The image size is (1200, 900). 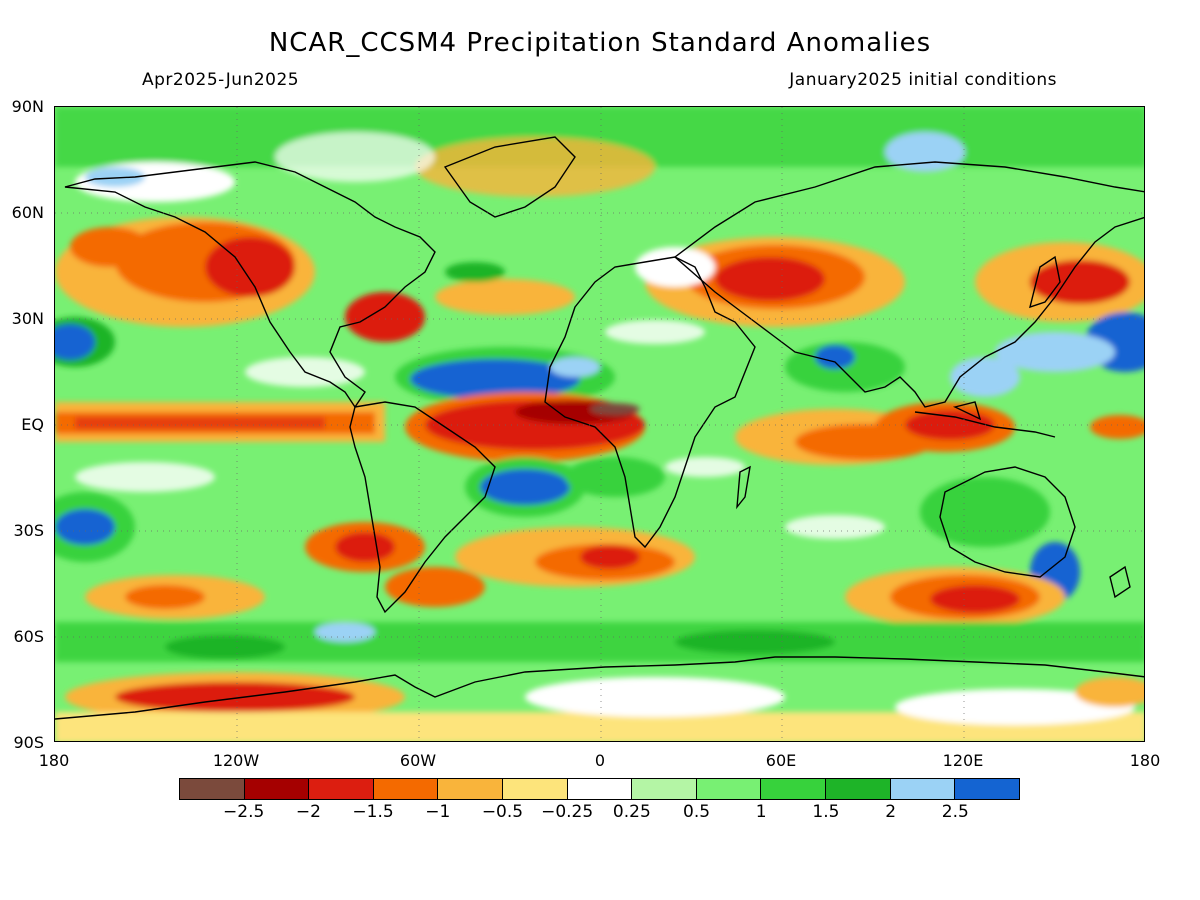 What do you see at coordinates (923, 80) in the screenshot?
I see `initial-conditions: January2025 initial conditions` at bounding box center [923, 80].